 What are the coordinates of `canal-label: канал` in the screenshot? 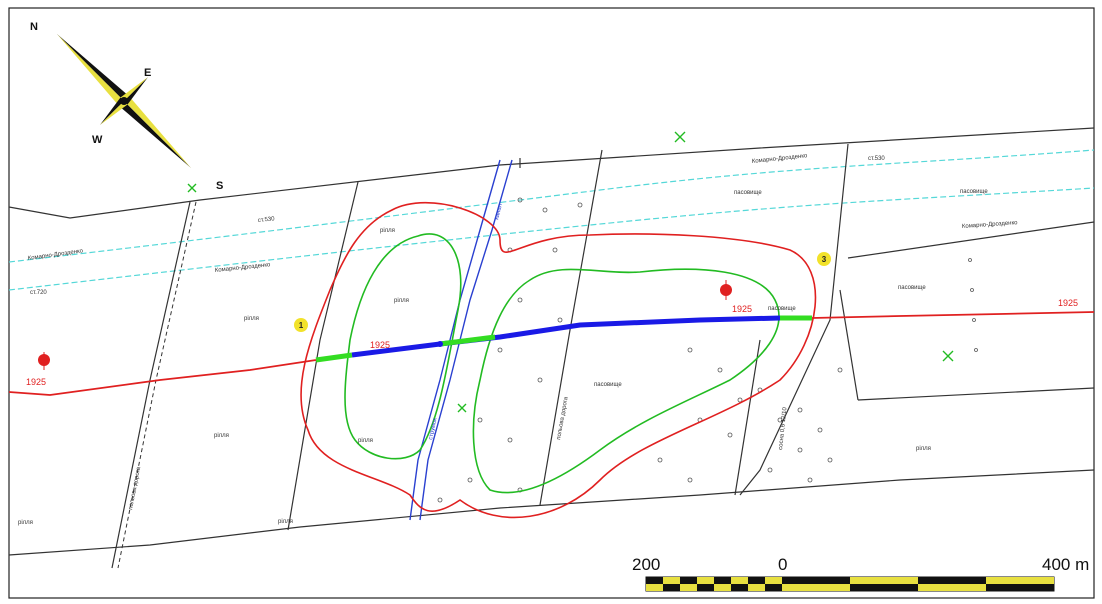 It's located at (499, 212).